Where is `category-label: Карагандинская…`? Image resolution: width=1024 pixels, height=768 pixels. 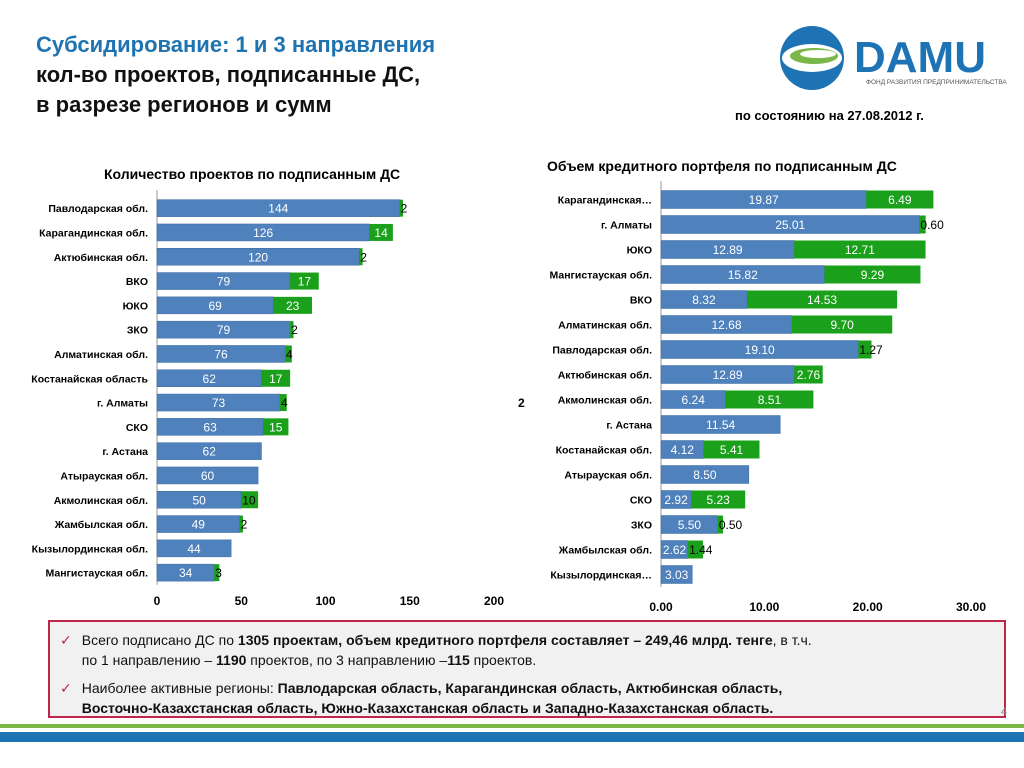
category-label: Карагандинская… is located at coordinates (605, 201).